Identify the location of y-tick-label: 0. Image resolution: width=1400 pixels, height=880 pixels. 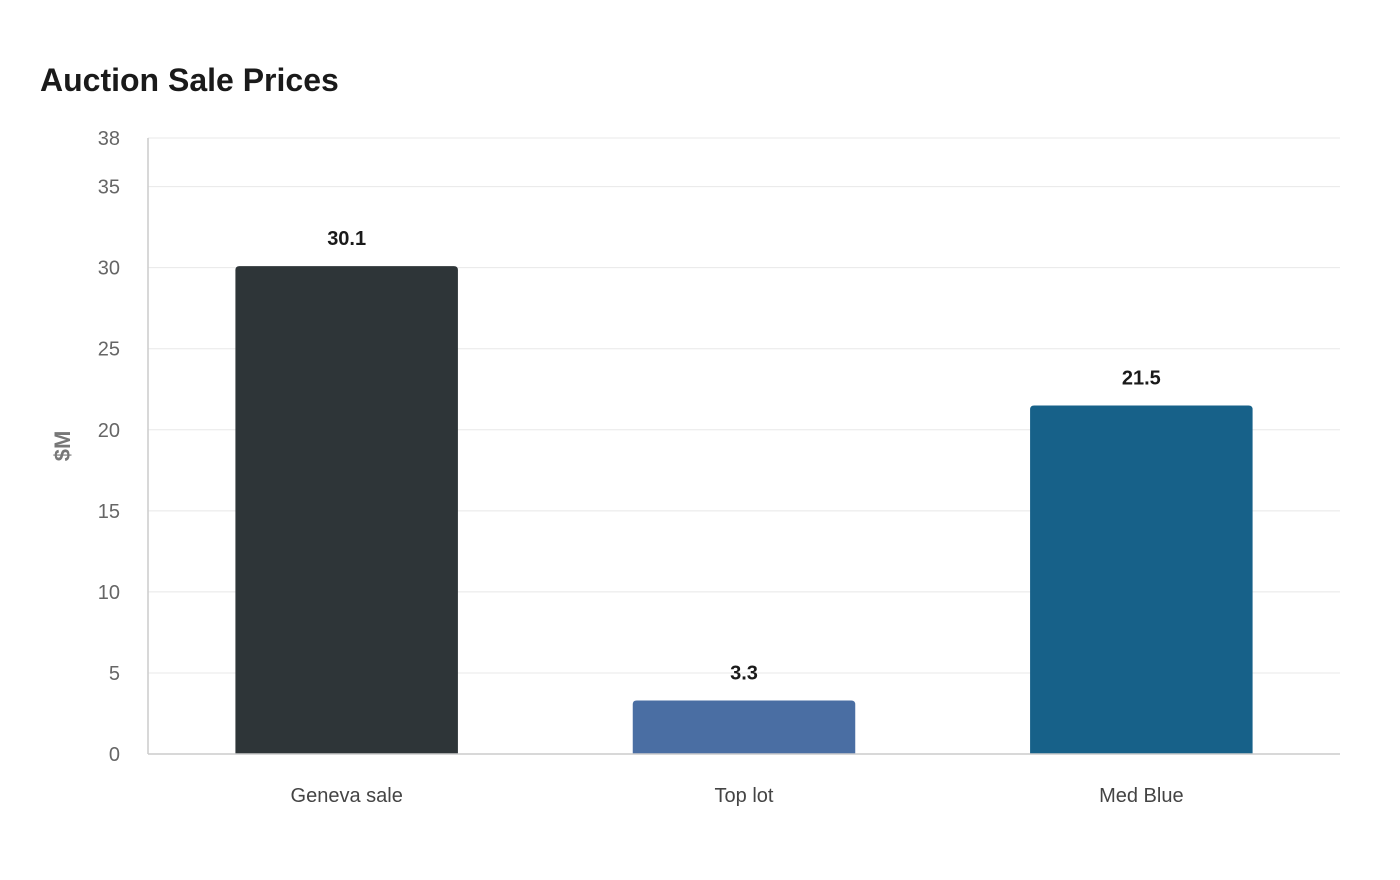
(114, 755).